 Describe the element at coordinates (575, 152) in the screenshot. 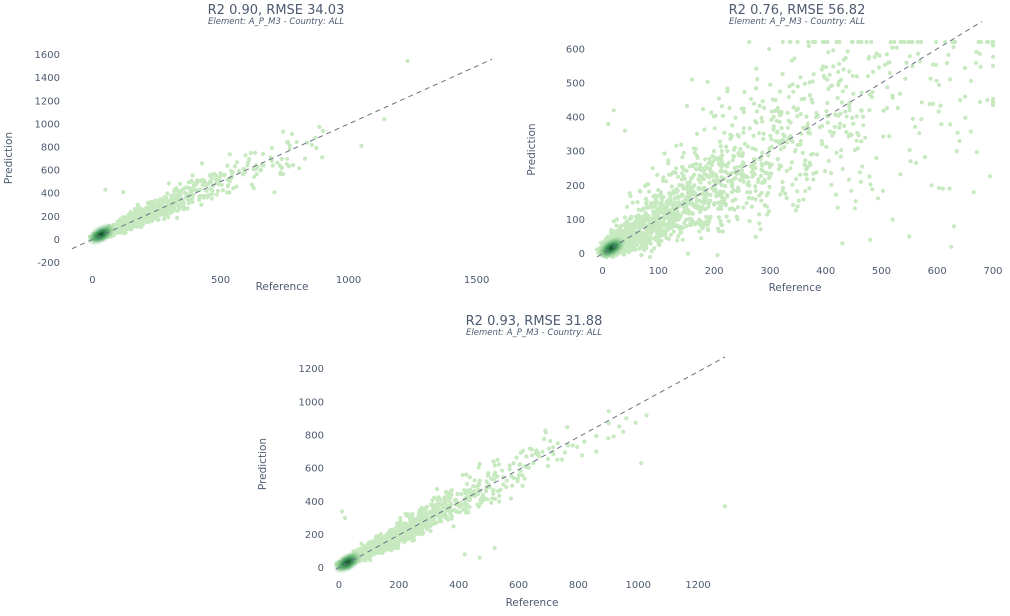

I see `y-tick-label: 300` at that location.